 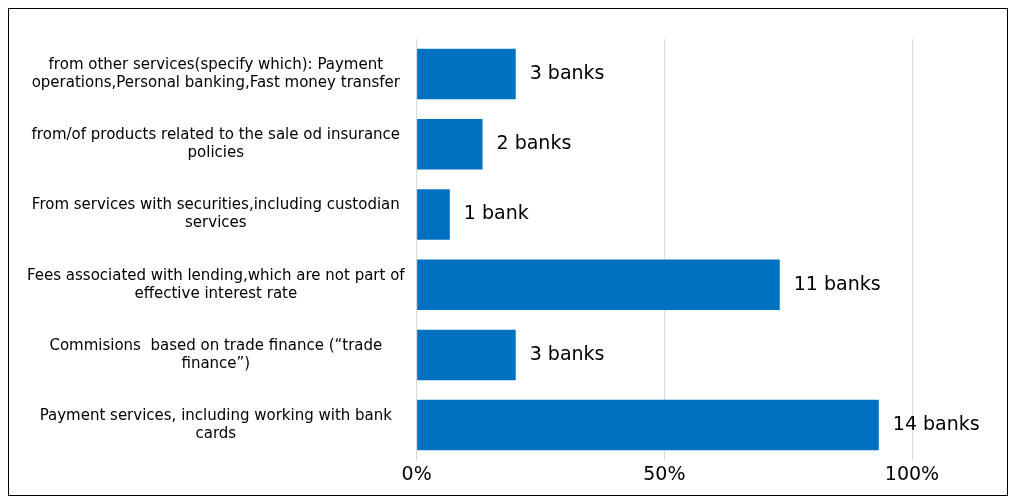 I want to click on y-tick-label: from other services(specify which): Payment operations,Personal banking,Fast money transfer, so click(x=216, y=72).